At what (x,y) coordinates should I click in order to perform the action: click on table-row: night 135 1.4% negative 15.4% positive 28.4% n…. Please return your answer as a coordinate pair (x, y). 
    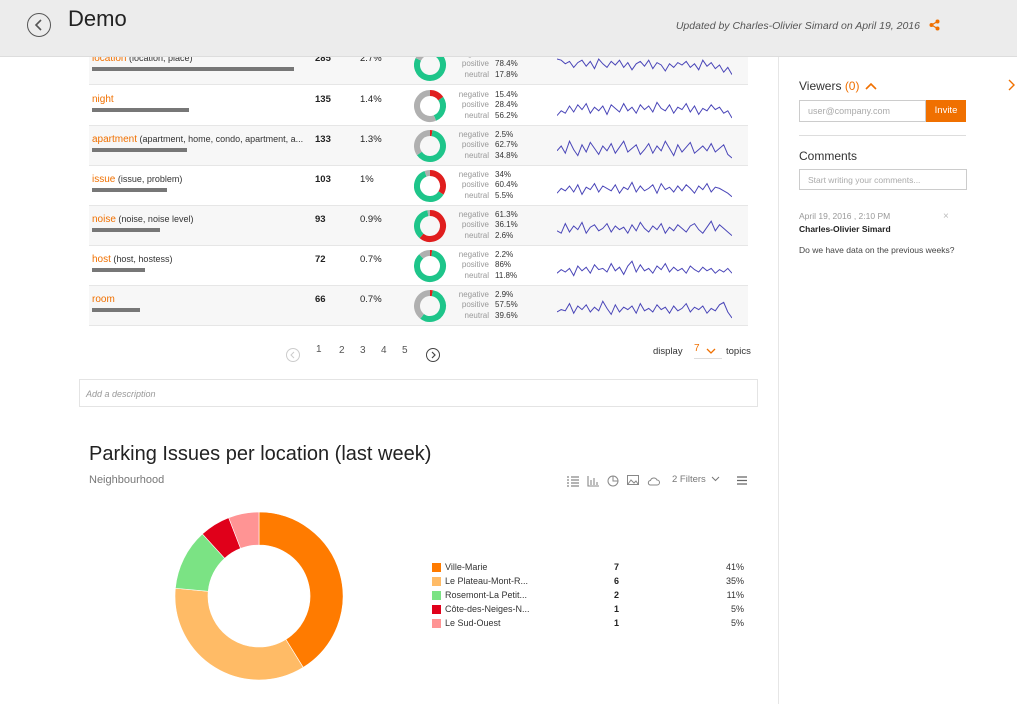
    Looking at the image, I should click on (418, 106).